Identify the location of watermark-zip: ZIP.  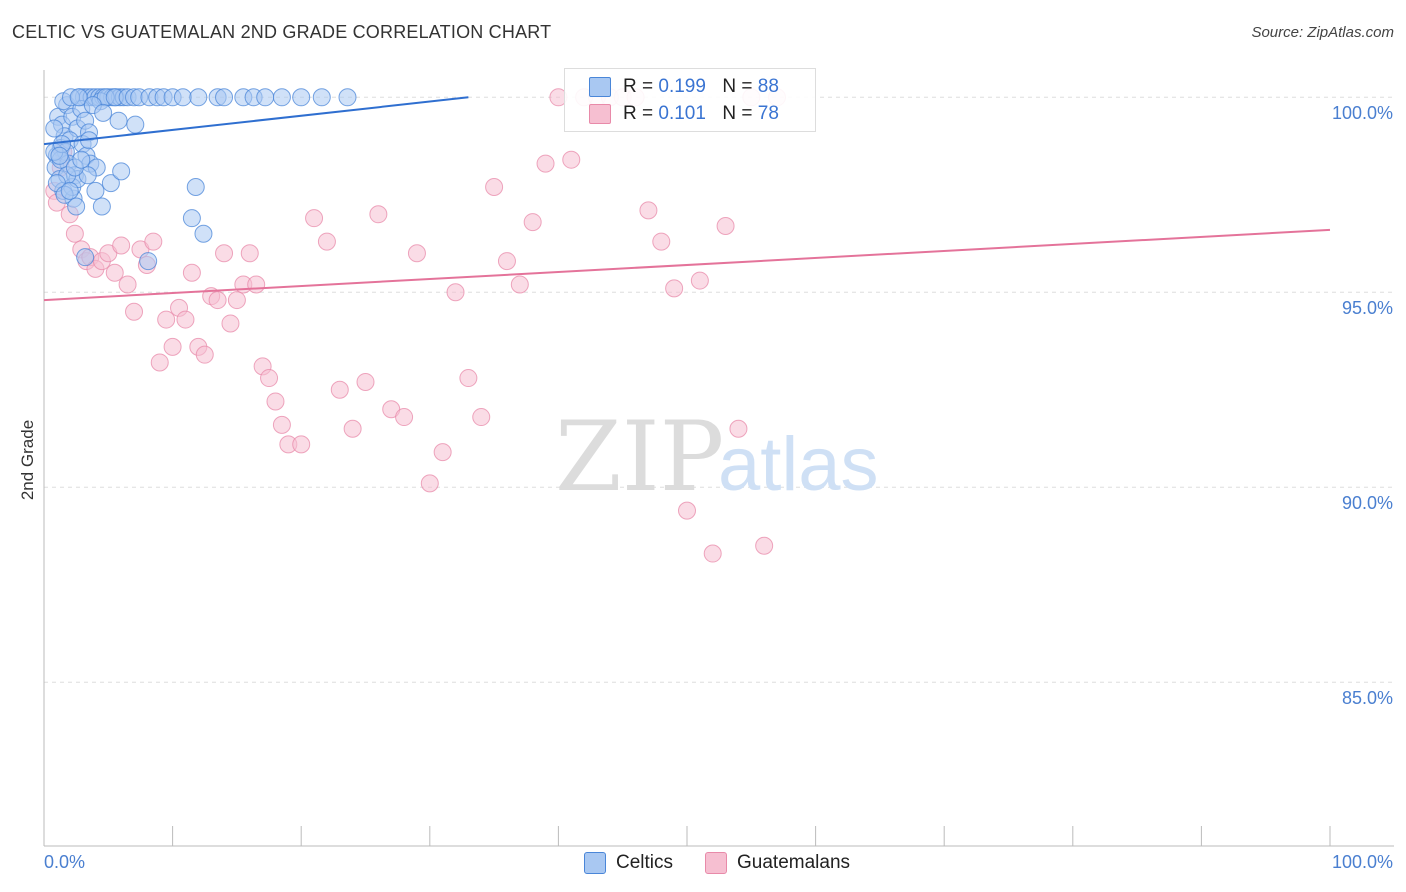
(639, 457).